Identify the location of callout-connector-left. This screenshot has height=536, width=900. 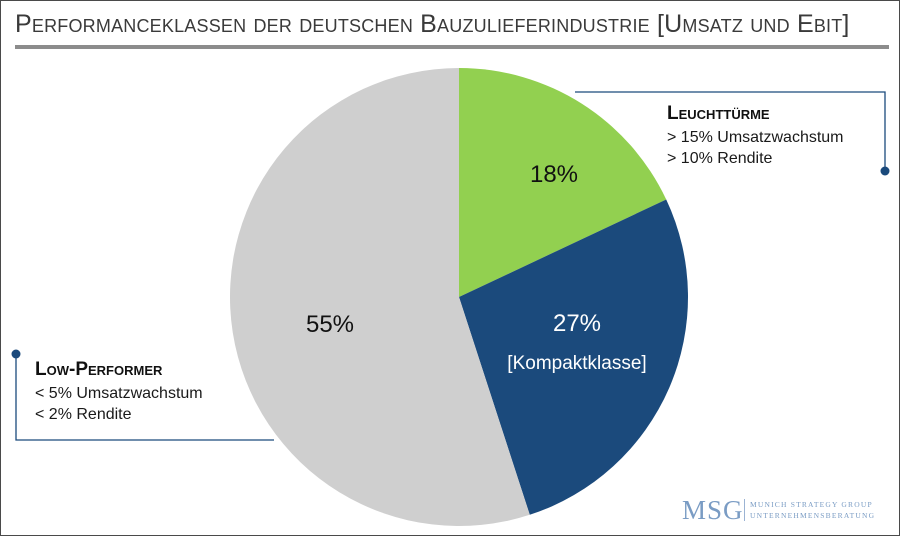
(144, 399).